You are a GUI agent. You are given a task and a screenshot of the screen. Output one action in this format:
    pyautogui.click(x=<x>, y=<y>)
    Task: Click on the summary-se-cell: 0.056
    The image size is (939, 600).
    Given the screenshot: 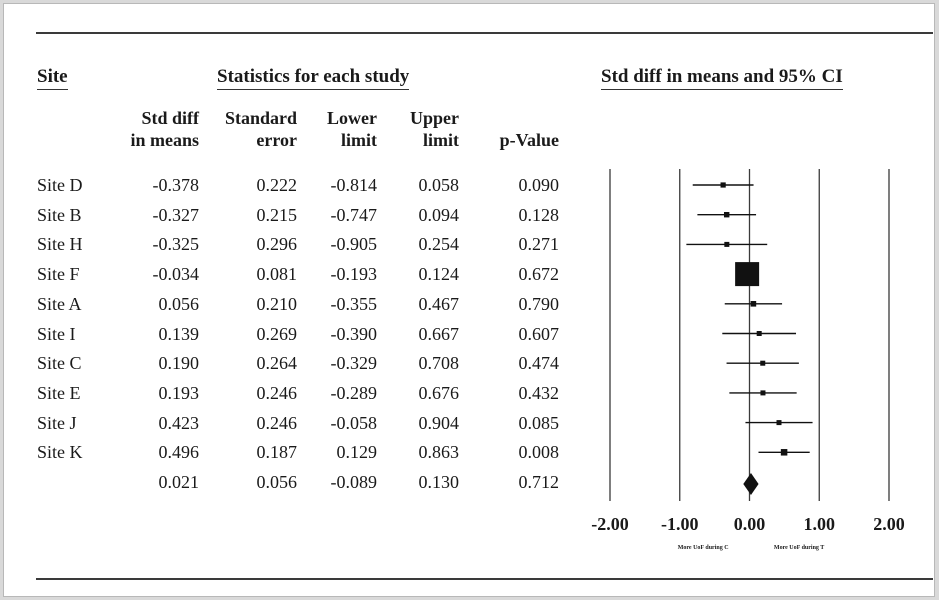 What is the action you would take?
    pyautogui.click(x=277, y=482)
    